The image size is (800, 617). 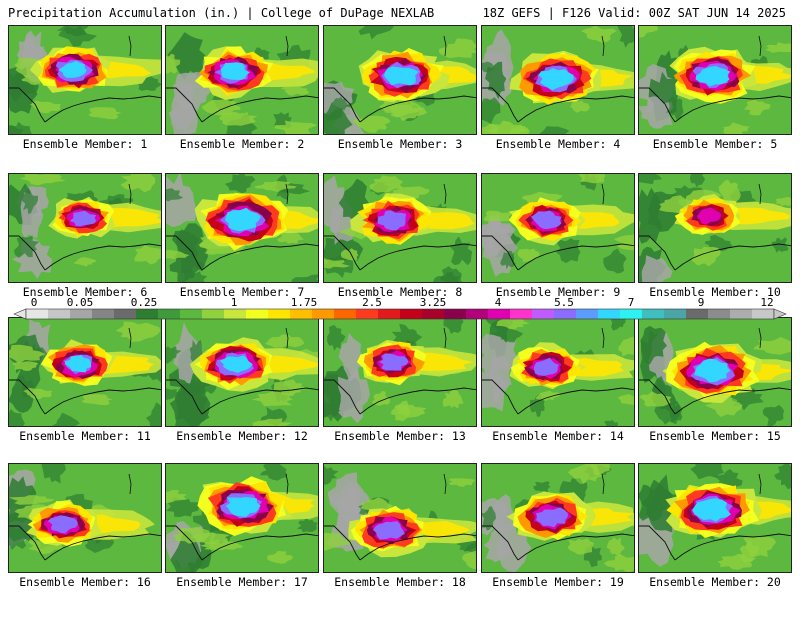 What do you see at coordinates (433, 302) in the screenshot?
I see `colorbar-tick-label: 3.25` at bounding box center [433, 302].